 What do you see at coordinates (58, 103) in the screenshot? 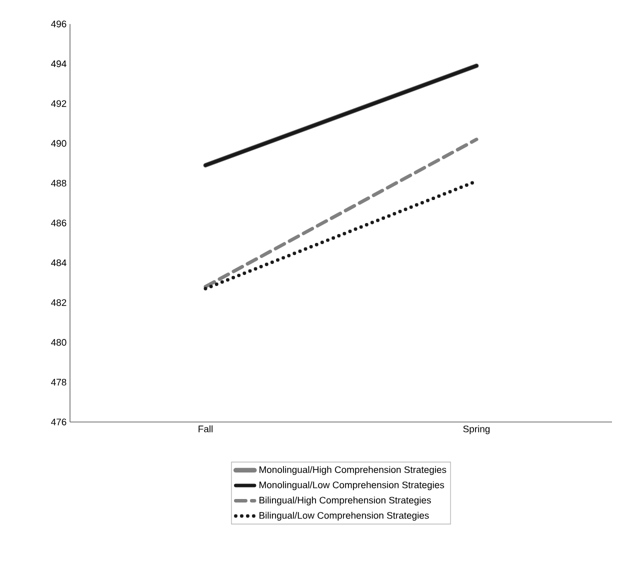
I see `y-tick-label: 492` at bounding box center [58, 103].